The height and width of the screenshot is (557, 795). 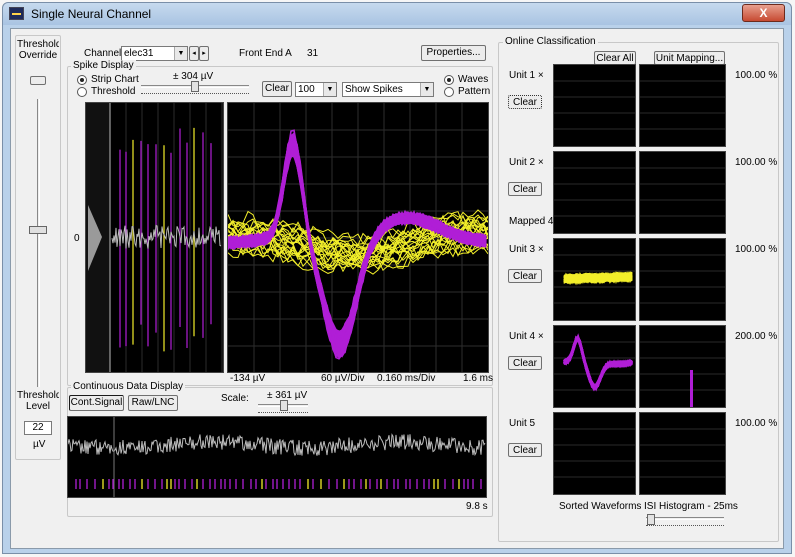 I want to click on isi-slider-thumb, so click(x=651, y=519).